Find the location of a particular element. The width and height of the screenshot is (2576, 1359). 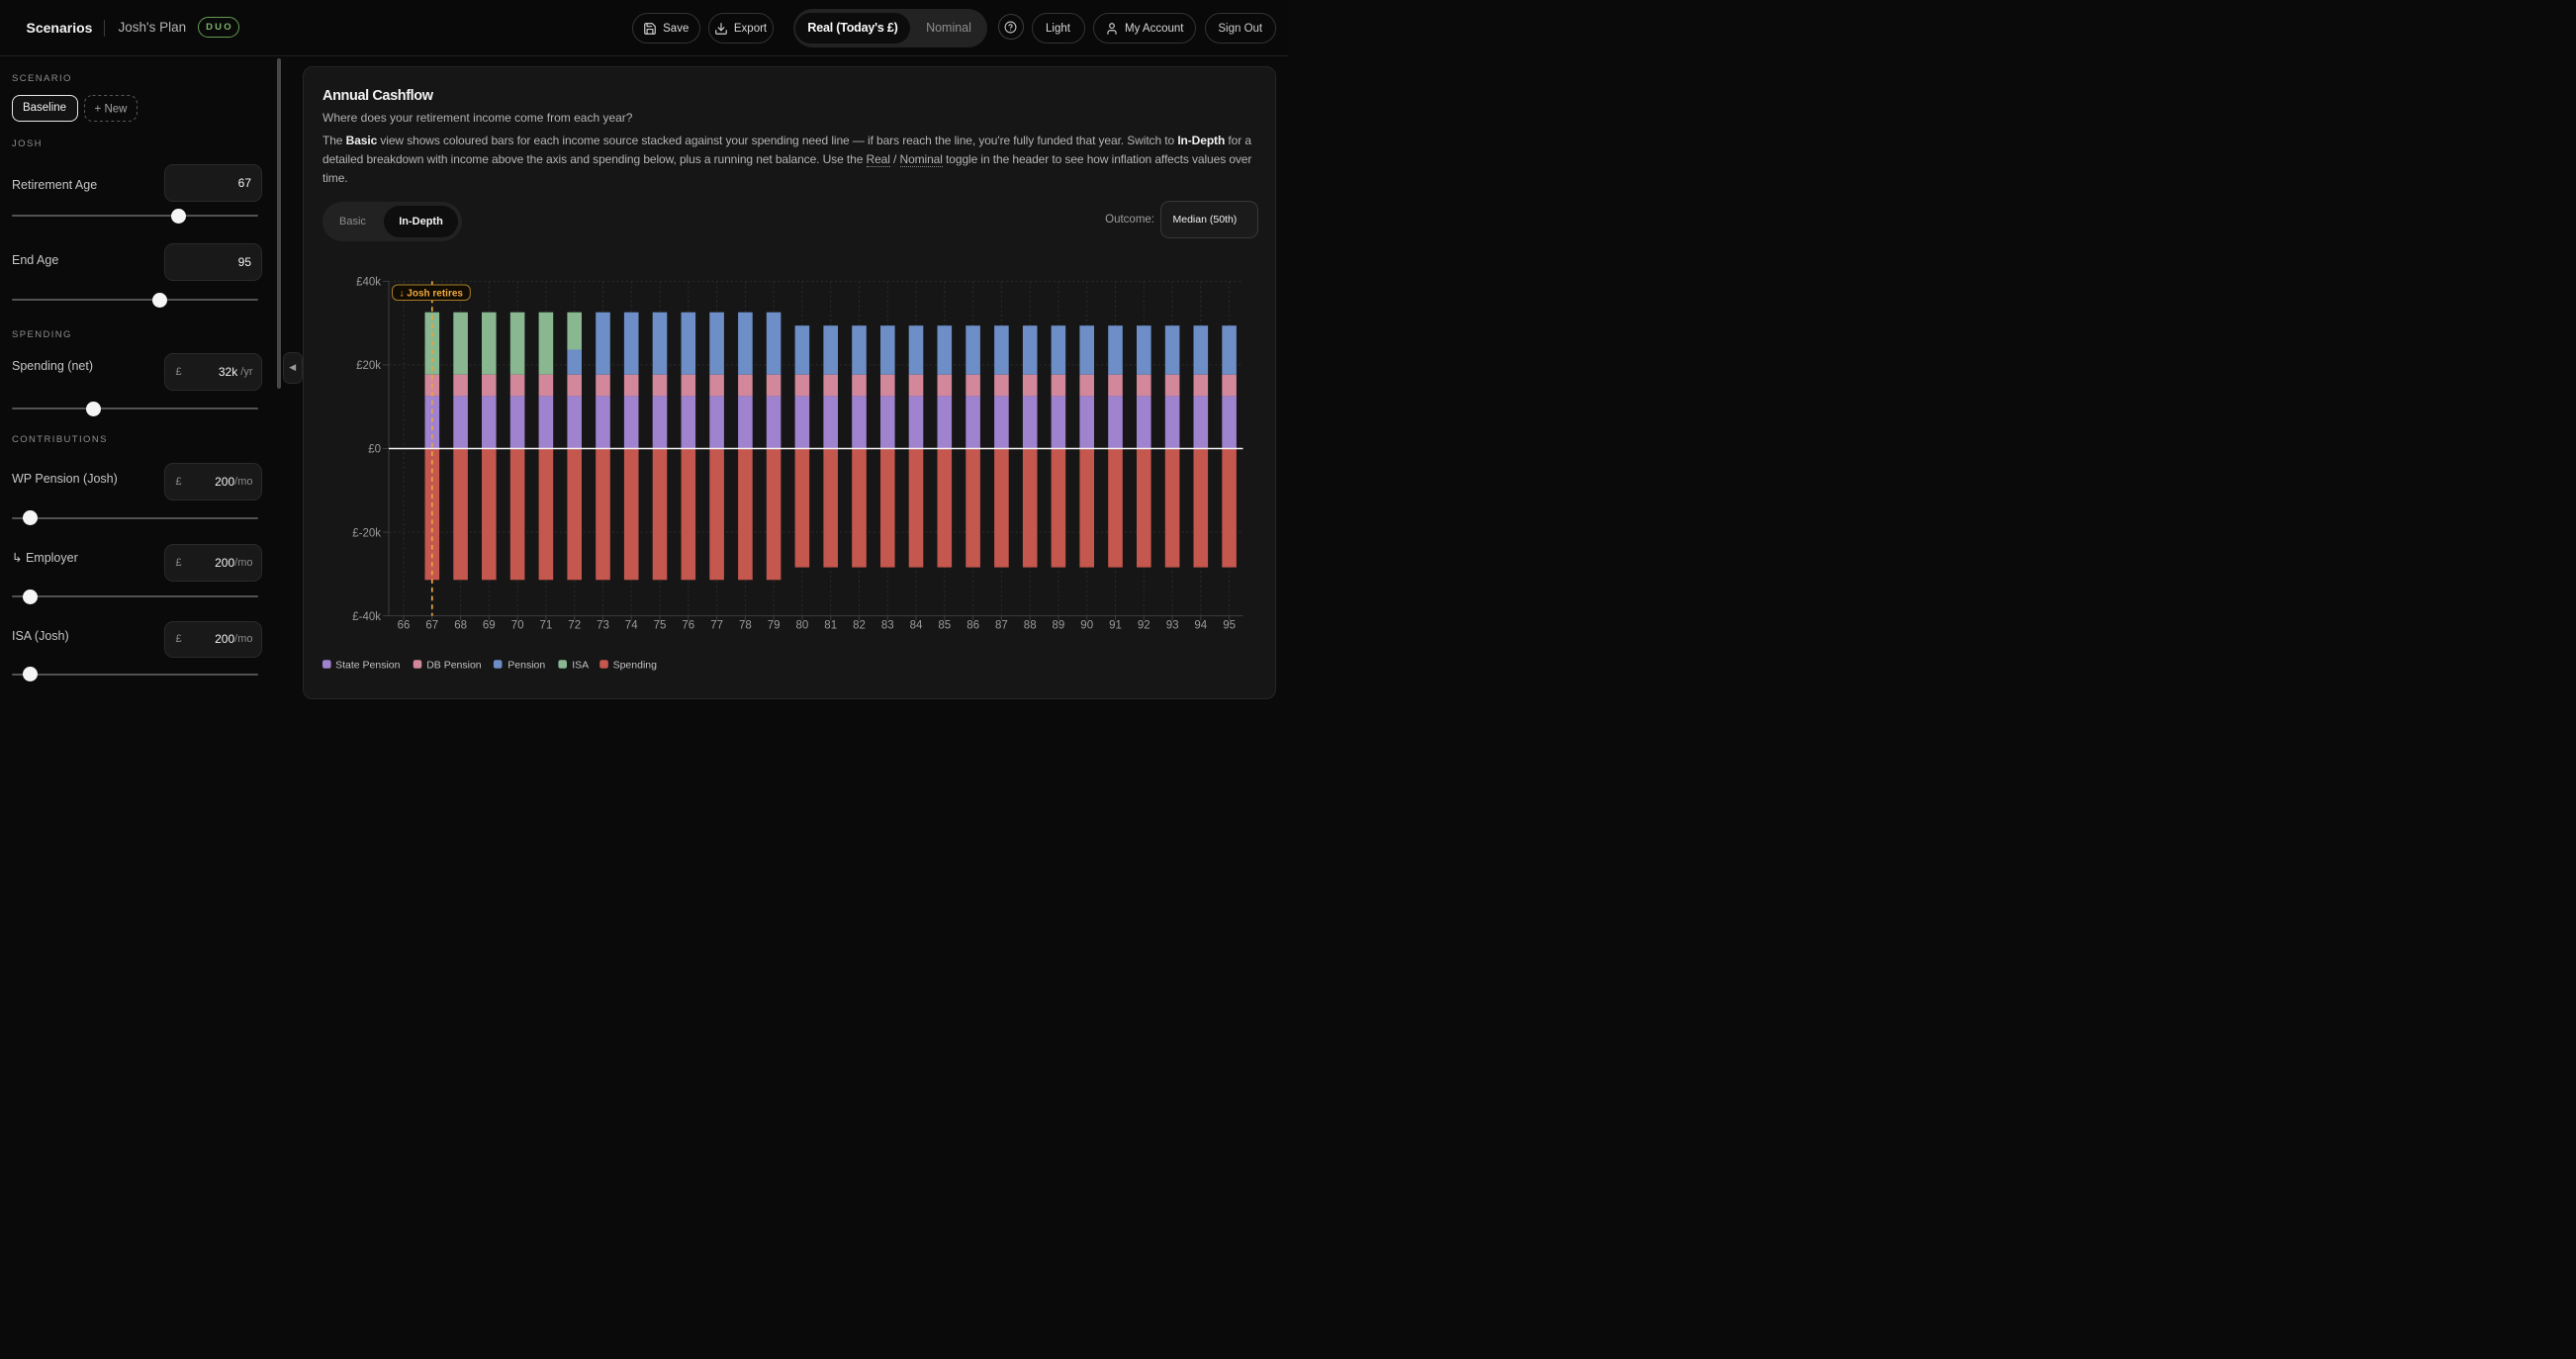

svg-text: £40k is located at coordinates (368, 283).